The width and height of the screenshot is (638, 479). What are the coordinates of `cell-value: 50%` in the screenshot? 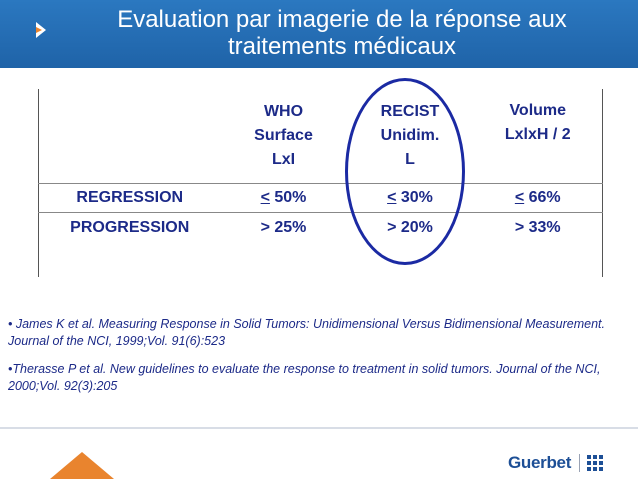 It's located at (288, 197).